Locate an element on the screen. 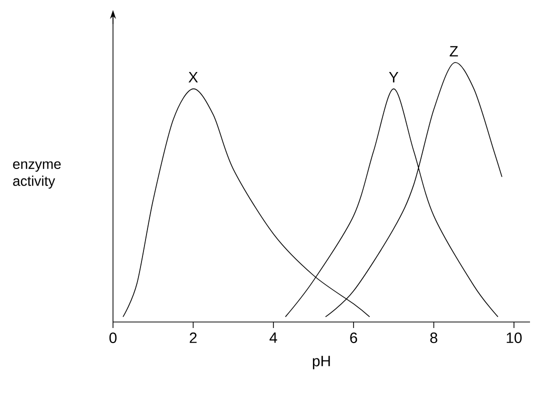 This screenshot has height=402, width=540. series-label: X is located at coordinates (193, 77).